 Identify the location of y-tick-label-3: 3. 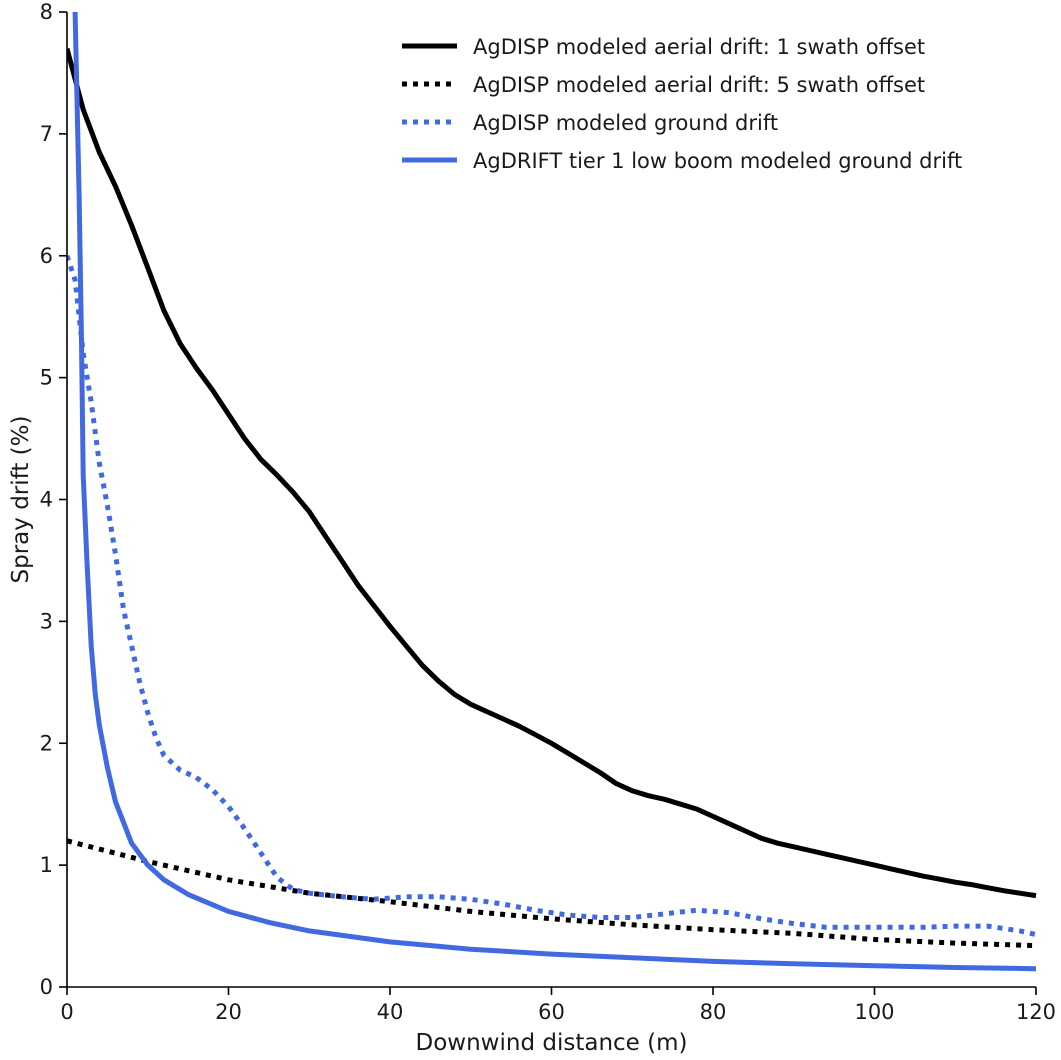
(46, 621).